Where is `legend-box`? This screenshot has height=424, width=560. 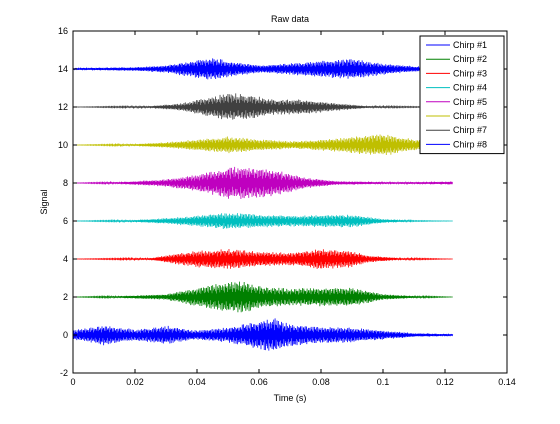 legend-box is located at coordinates (462, 95).